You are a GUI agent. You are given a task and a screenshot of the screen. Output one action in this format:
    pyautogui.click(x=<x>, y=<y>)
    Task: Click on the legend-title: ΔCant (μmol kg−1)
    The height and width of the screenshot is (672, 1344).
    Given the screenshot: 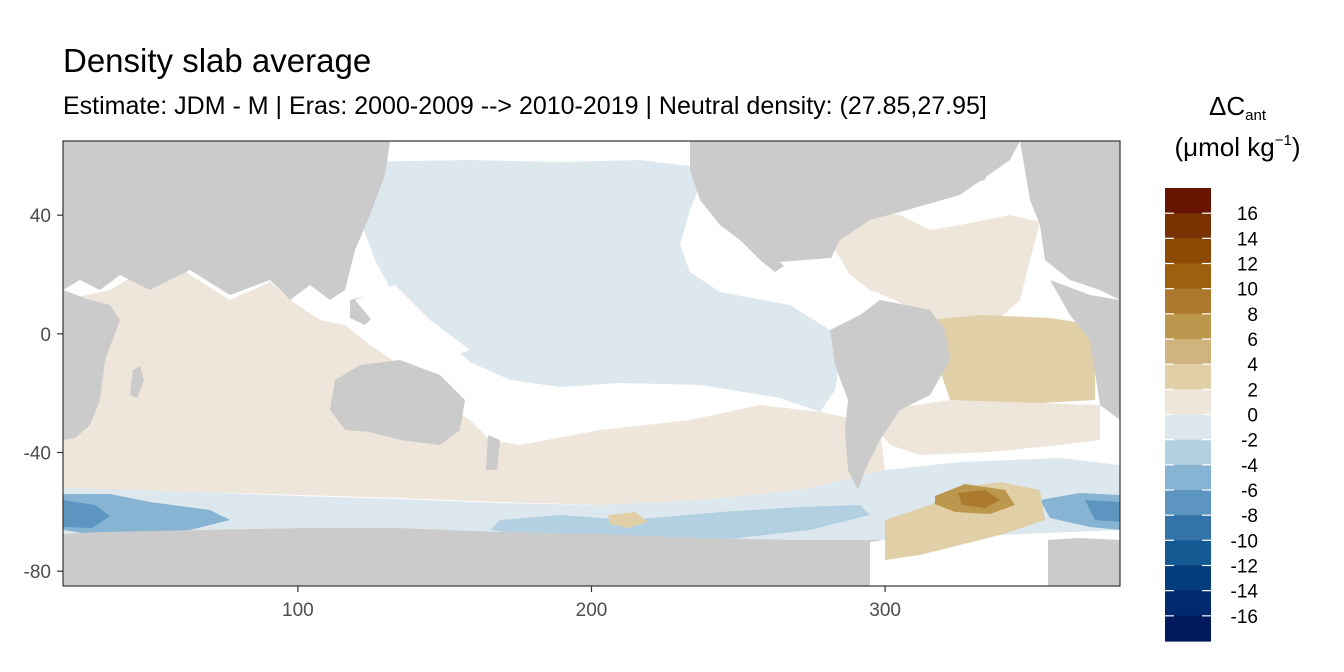 What is the action you would take?
    pyautogui.click(x=1237, y=127)
    